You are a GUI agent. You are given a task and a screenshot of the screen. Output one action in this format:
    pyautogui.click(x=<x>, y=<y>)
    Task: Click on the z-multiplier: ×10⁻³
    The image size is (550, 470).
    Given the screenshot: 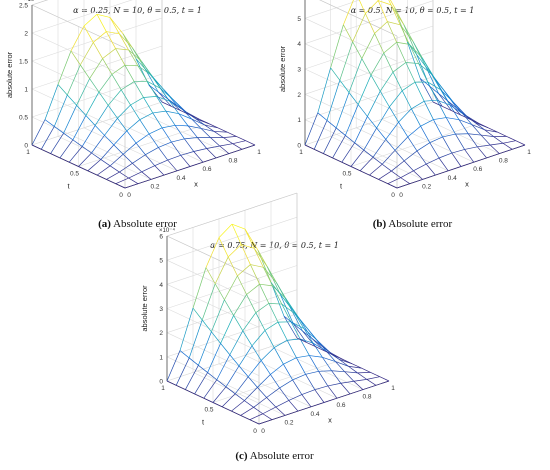 What is the action you would take?
    pyautogui.click(x=31, y=1)
    